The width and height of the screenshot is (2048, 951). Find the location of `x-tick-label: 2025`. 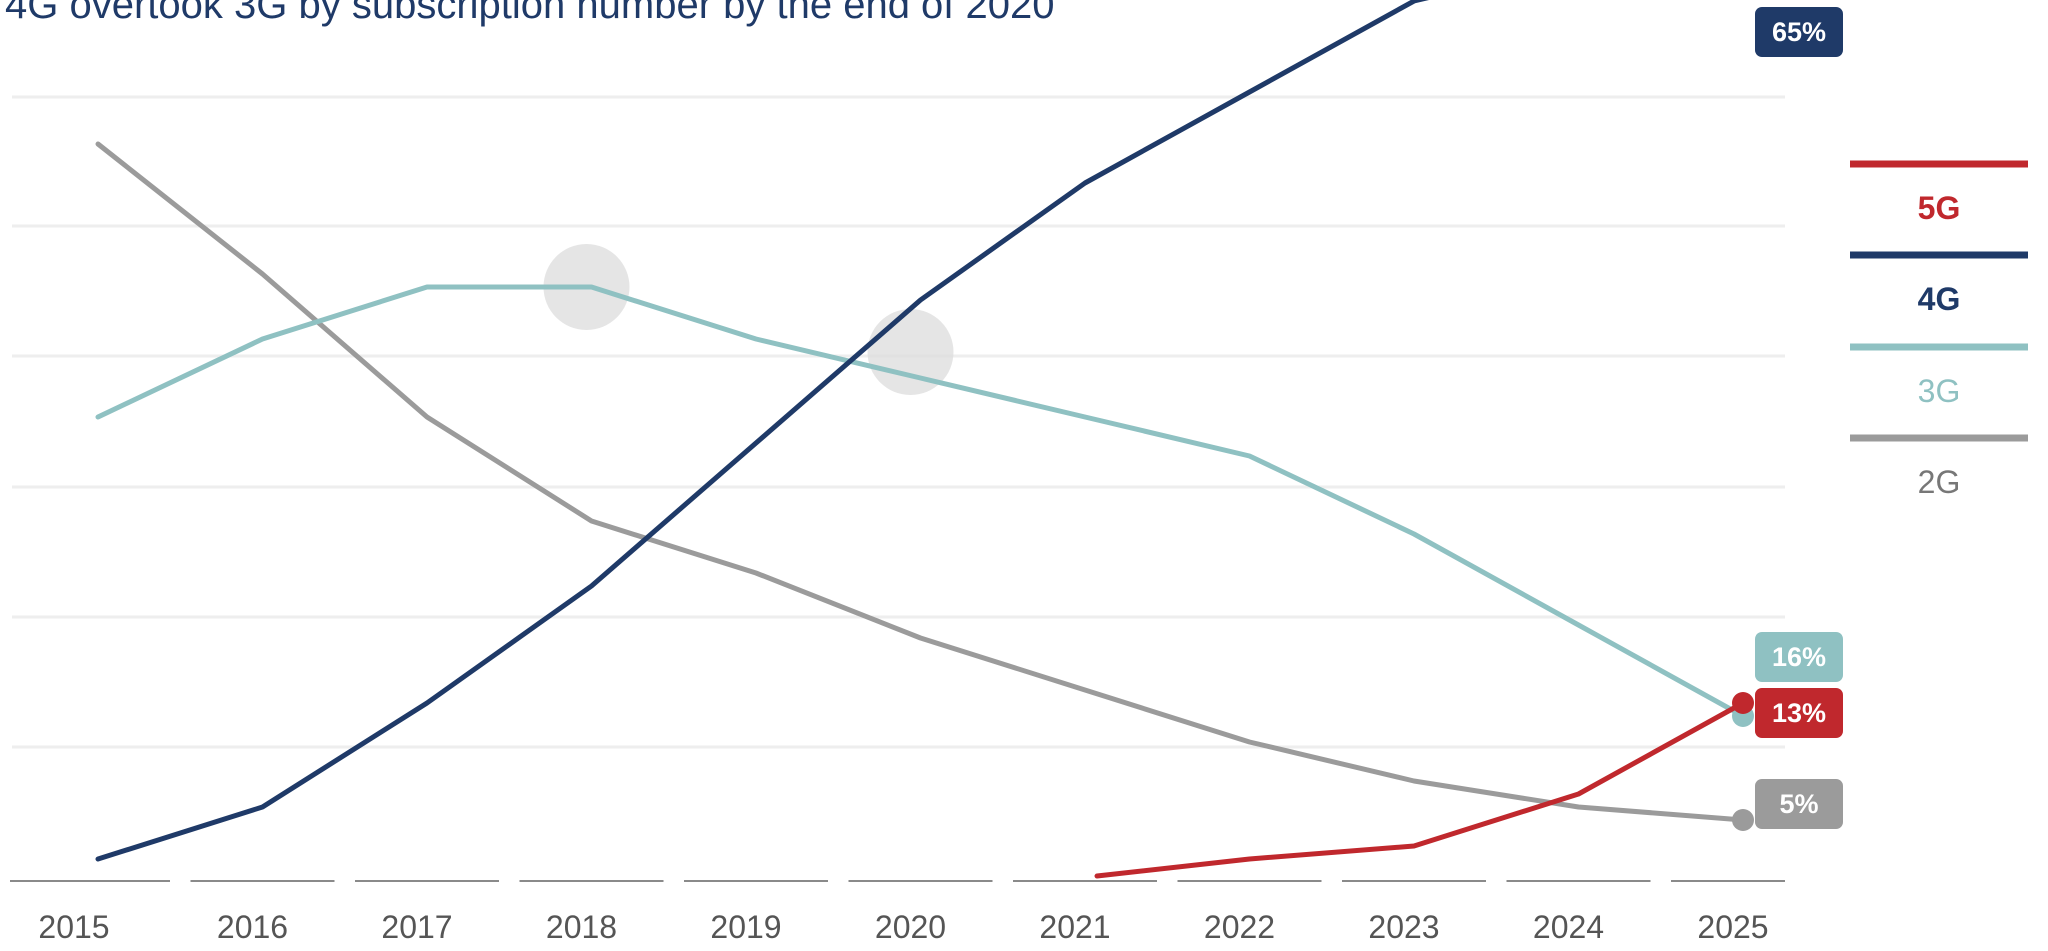

x-tick-label: 2025 is located at coordinates (1732, 927).